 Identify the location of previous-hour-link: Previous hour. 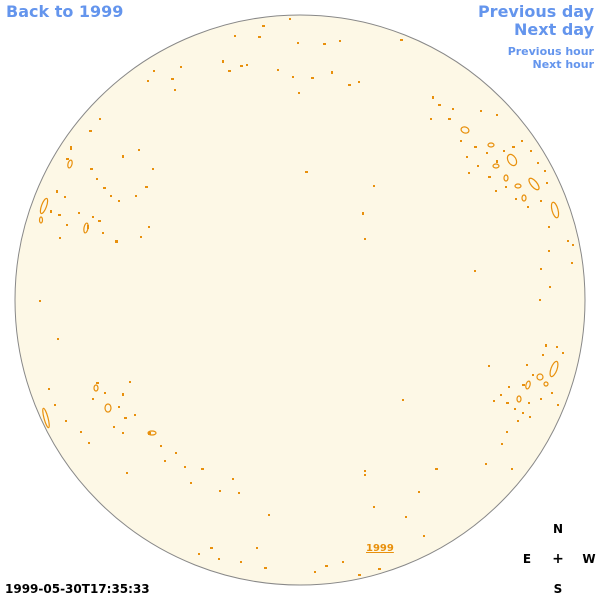
(550, 51).